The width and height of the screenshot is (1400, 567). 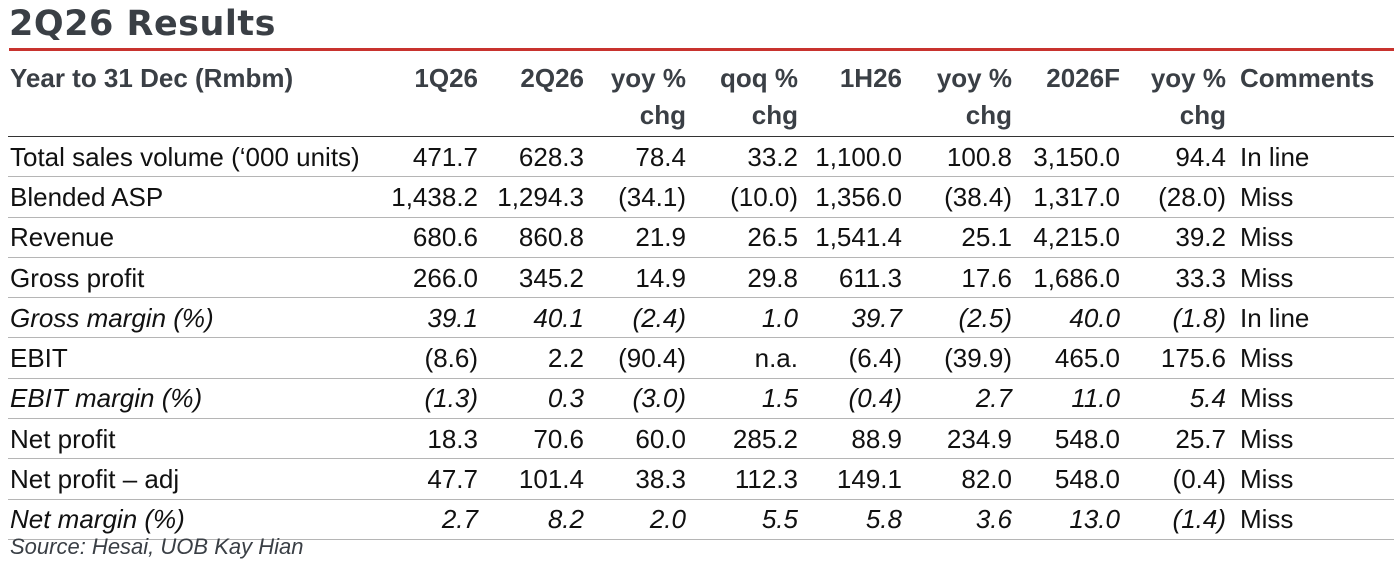 What do you see at coordinates (198, 399) in the screenshot?
I see `row-label: EBIT margin (%)` at bounding box center [198, 399].